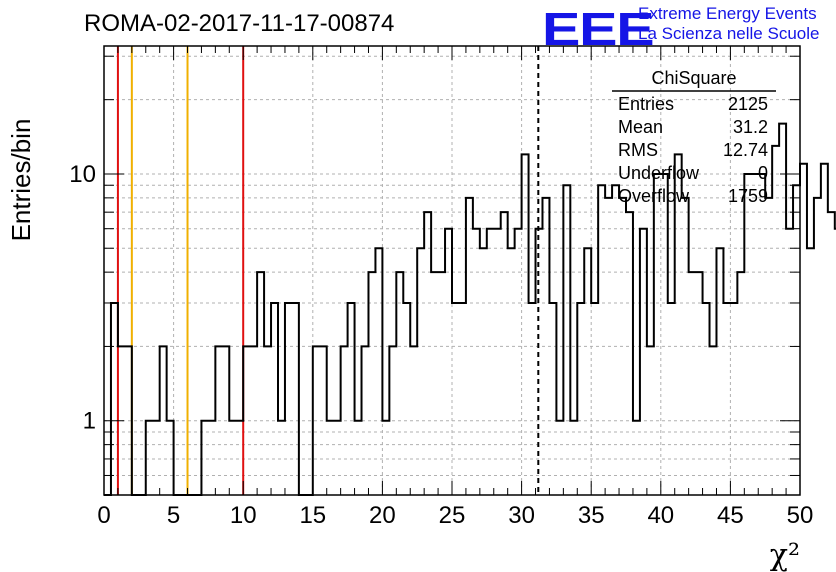 The image size is (836, 572). What do you see at coordinates (654, 196) in the screenshot?
I see `stats-row-label: Overflow` at bounding box center [654, 196].